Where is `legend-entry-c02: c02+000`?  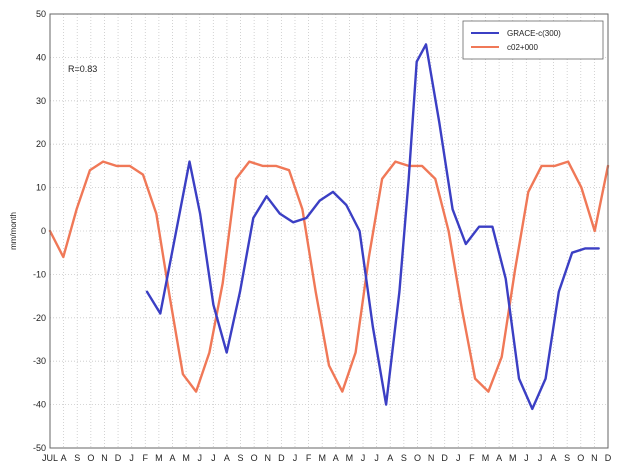
legend-entry-c02: c02+000 is located at coordinates (522, 47).